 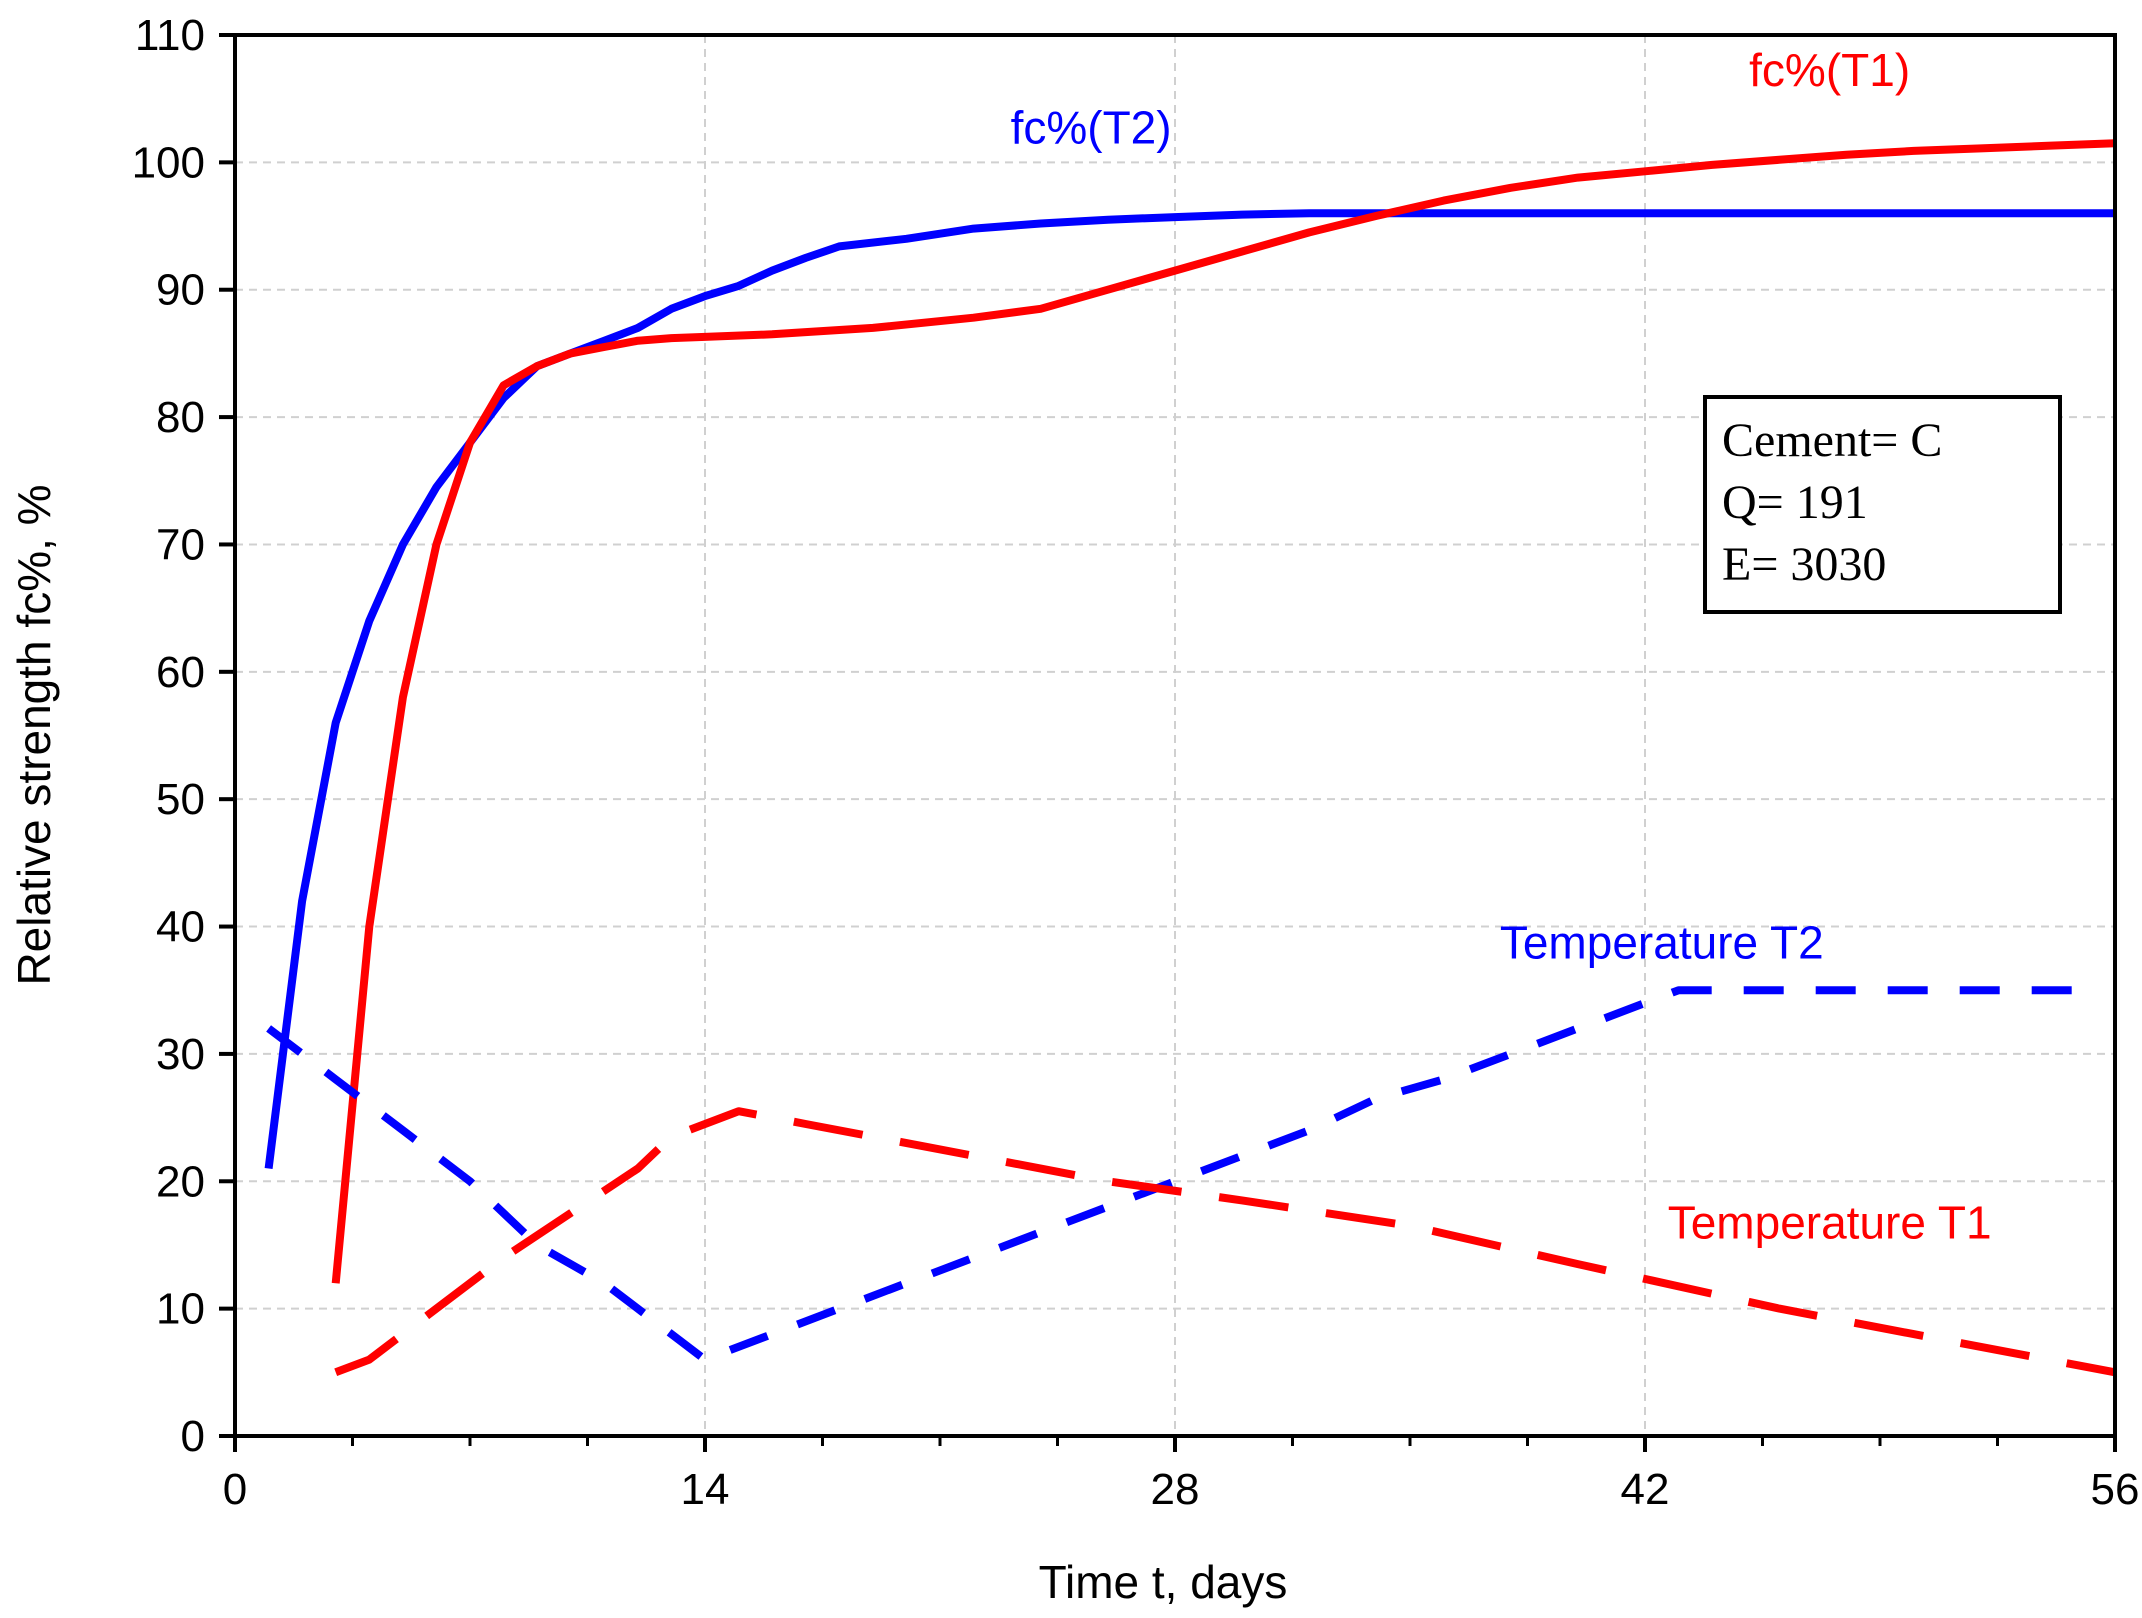 I want to click on y-tick-label-20: 20, so click(x=180, y=1181).